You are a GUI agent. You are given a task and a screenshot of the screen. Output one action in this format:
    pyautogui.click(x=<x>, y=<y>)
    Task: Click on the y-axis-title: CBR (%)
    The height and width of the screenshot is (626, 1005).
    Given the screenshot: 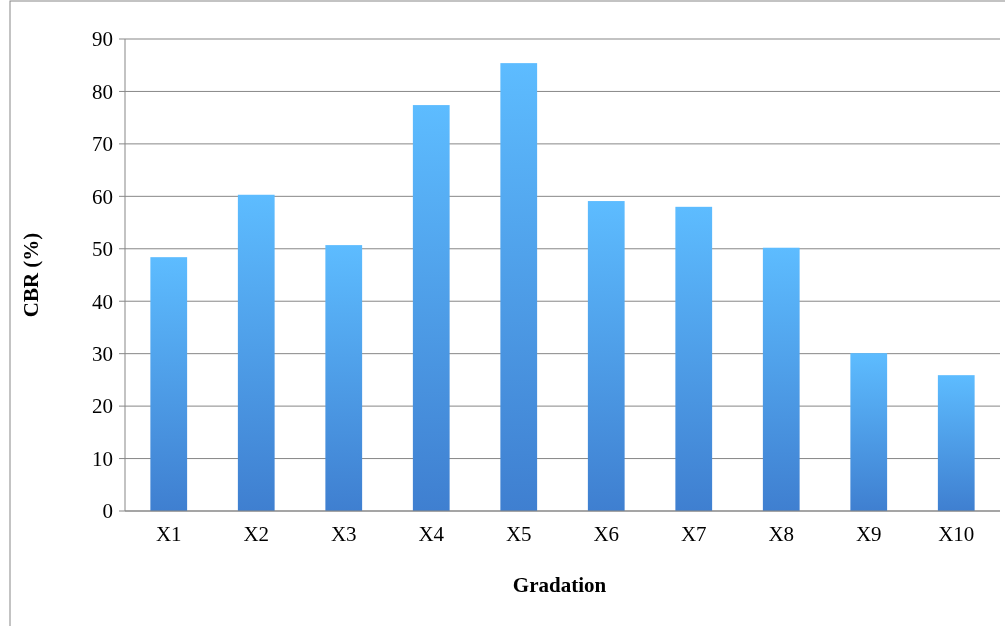 What is the action you would take?
    pyautogui.click(x=31, y=275)
    